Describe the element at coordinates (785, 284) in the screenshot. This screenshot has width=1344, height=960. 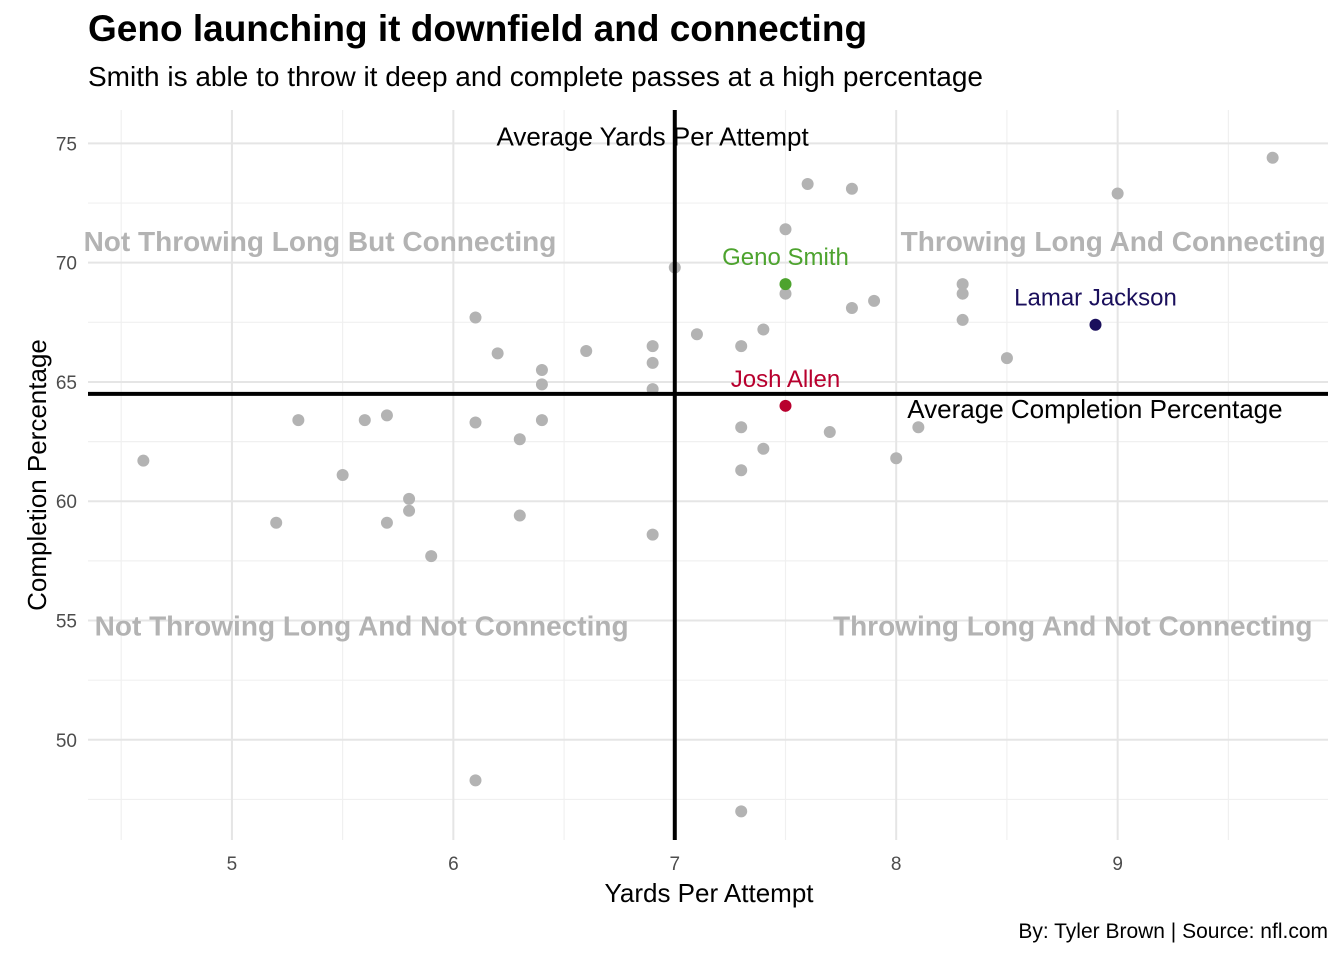
I see `highlight-point-geno-smith` at that location.